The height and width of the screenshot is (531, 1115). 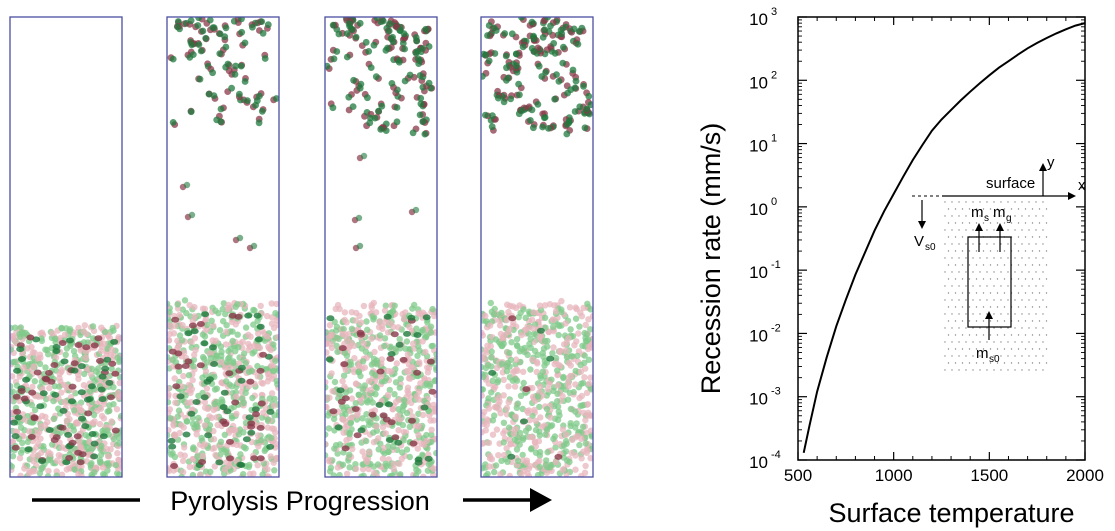 I want to click on ms0-label: m, so click(x=982, y=353).